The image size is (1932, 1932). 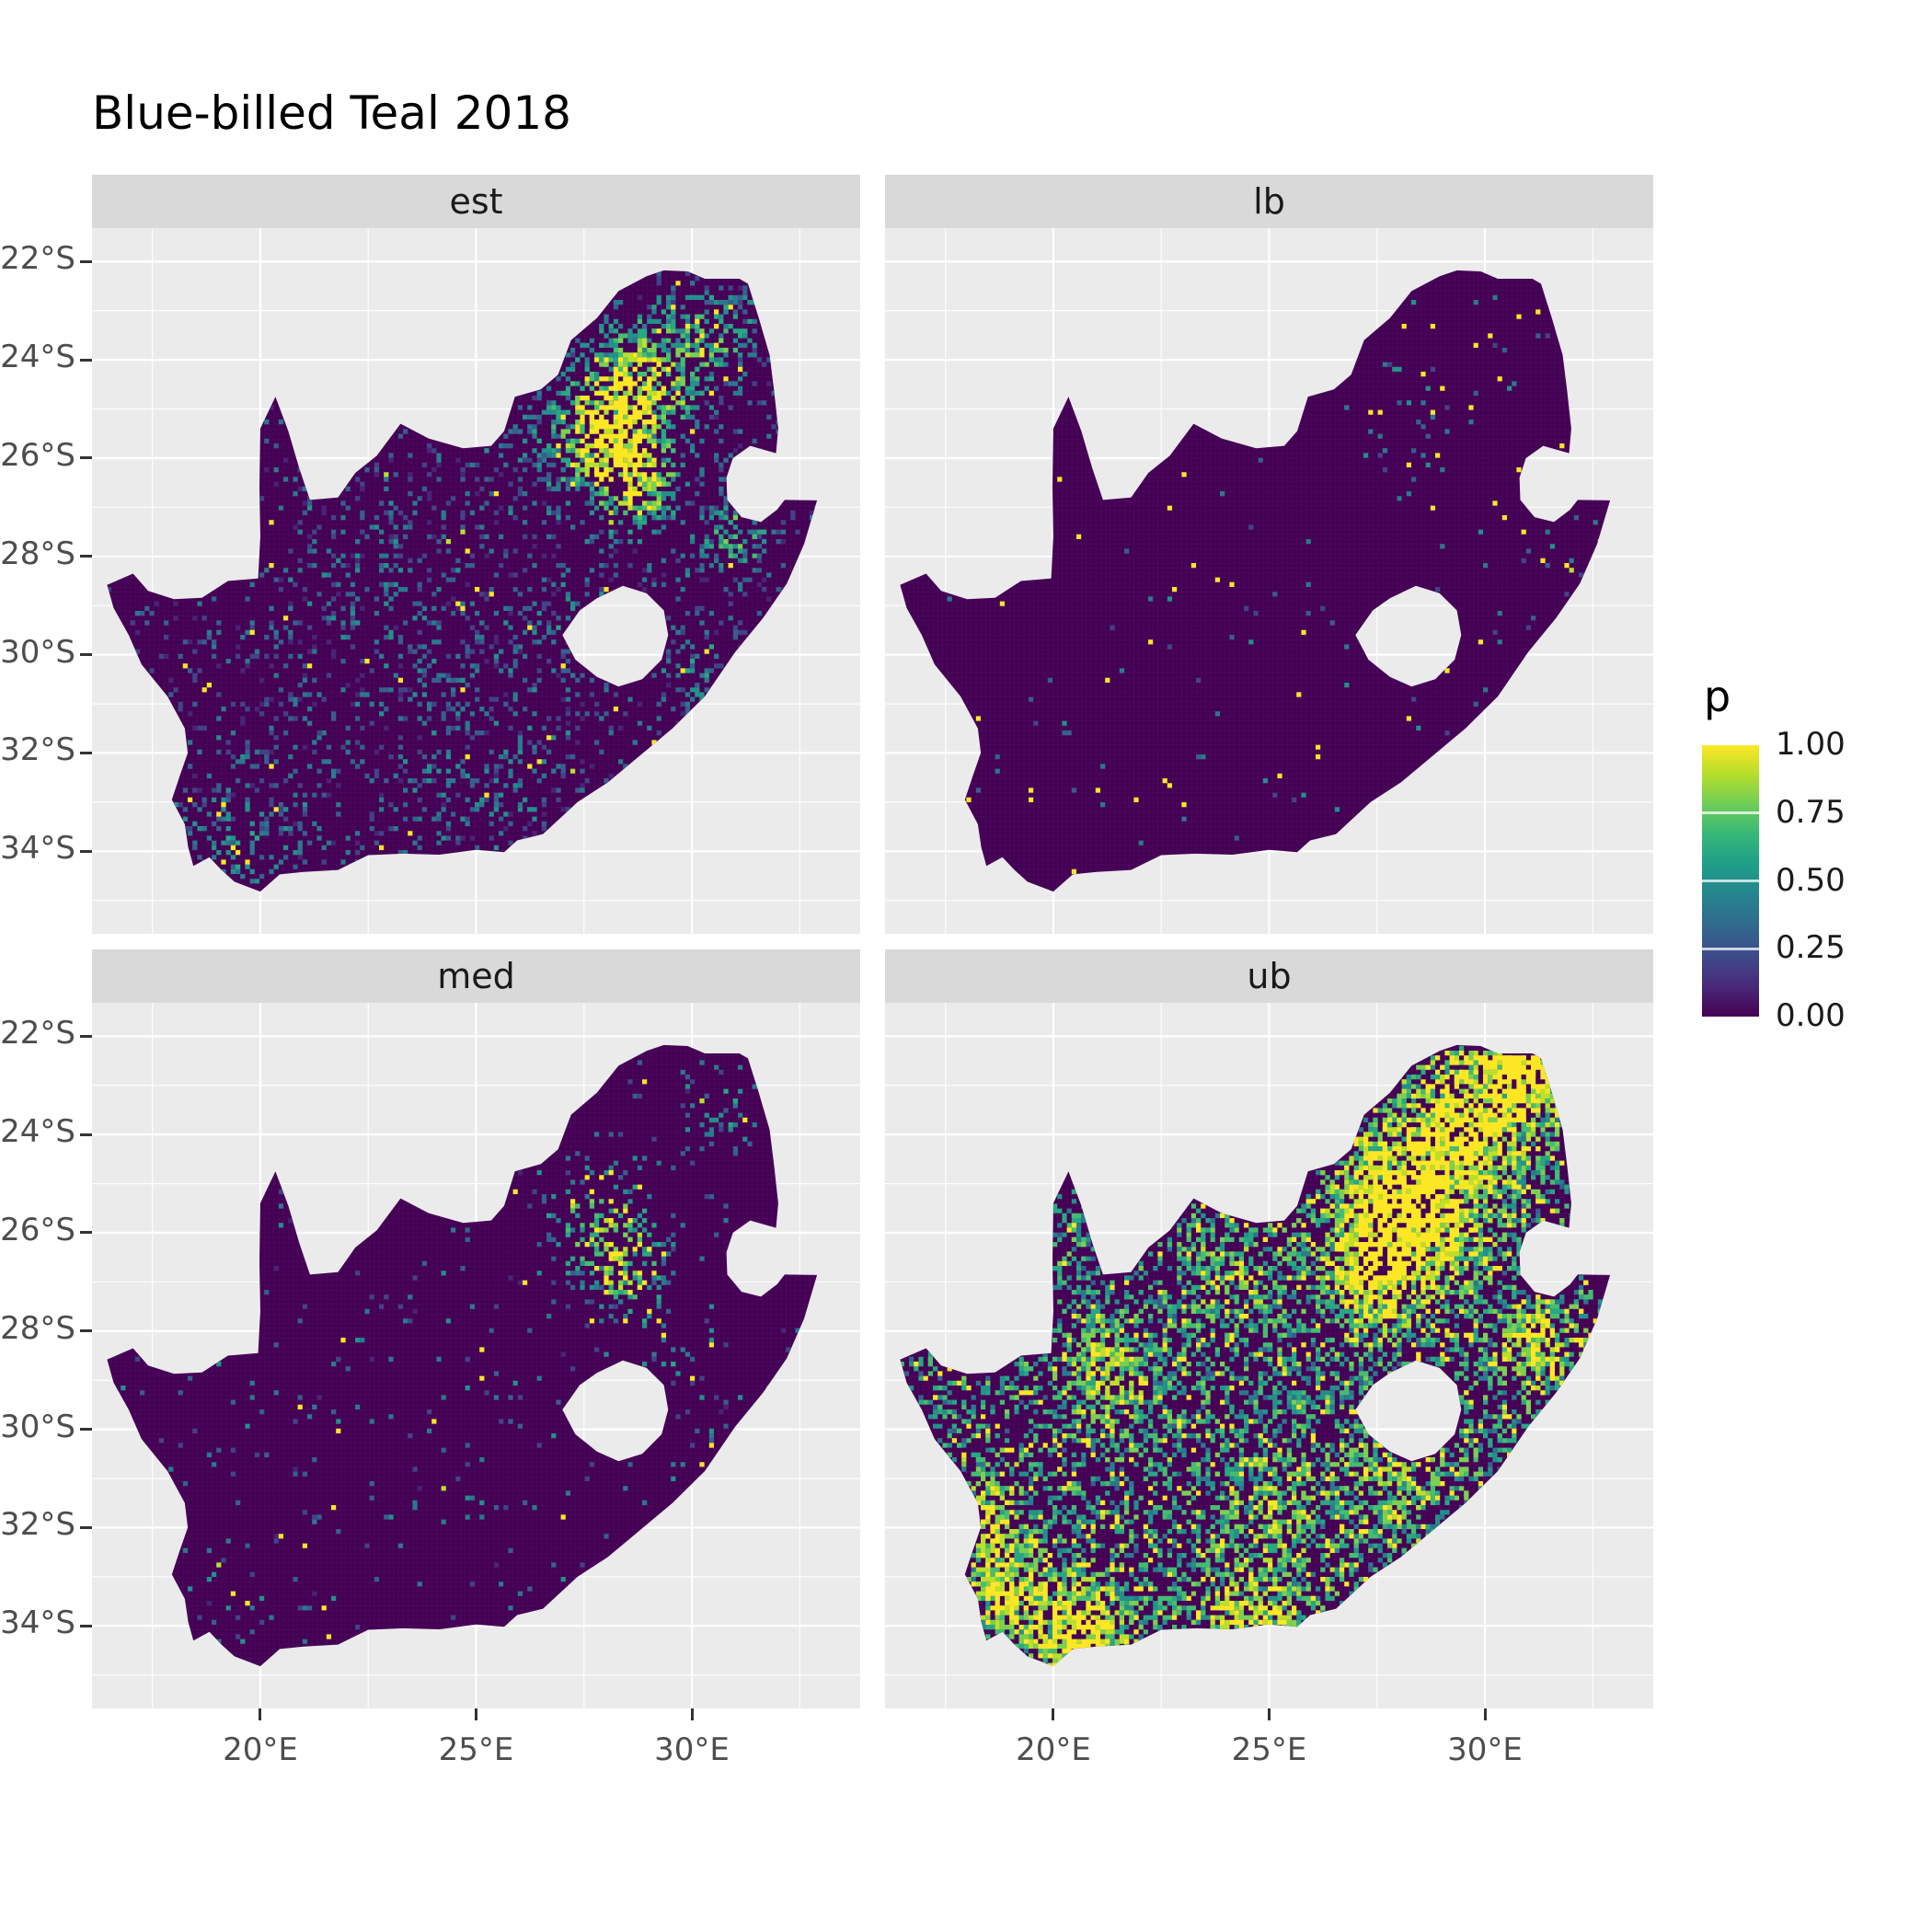 I want to click on legend-tick-label: 1.00, so click(x=1811, y=744).